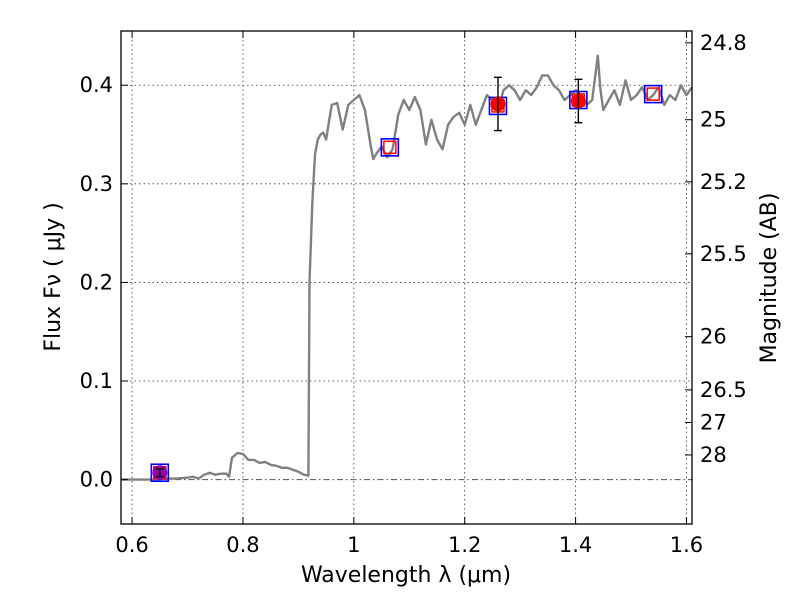  I want to click on y-tick-label: 0.4, so click(96, 85).